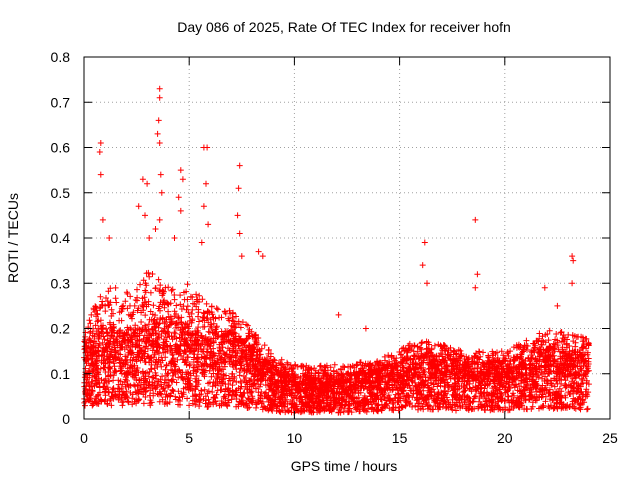  I want to click on y-axis-title: ROTI / TECUs, so click(13, 238).